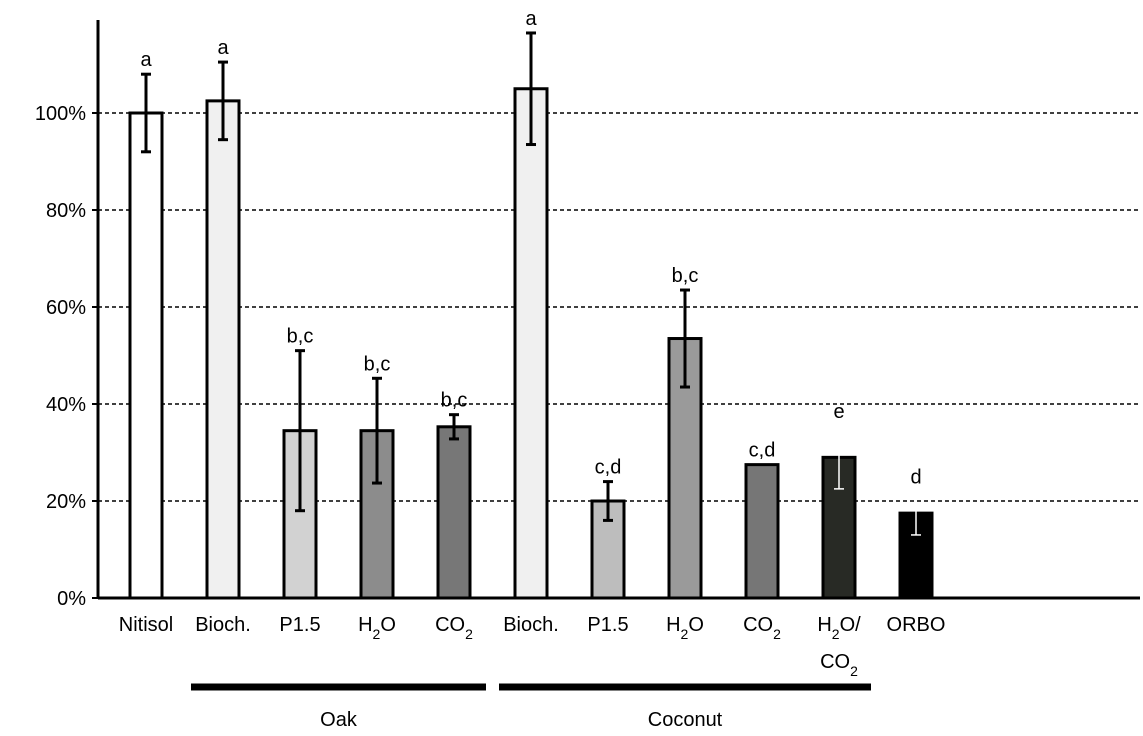  I want to click on y-tick-label: 20%, so click(66, 502).